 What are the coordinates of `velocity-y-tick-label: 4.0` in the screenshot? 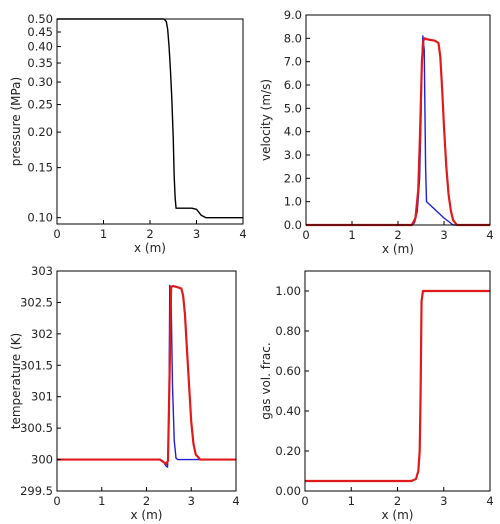 It's located at (293, 132).